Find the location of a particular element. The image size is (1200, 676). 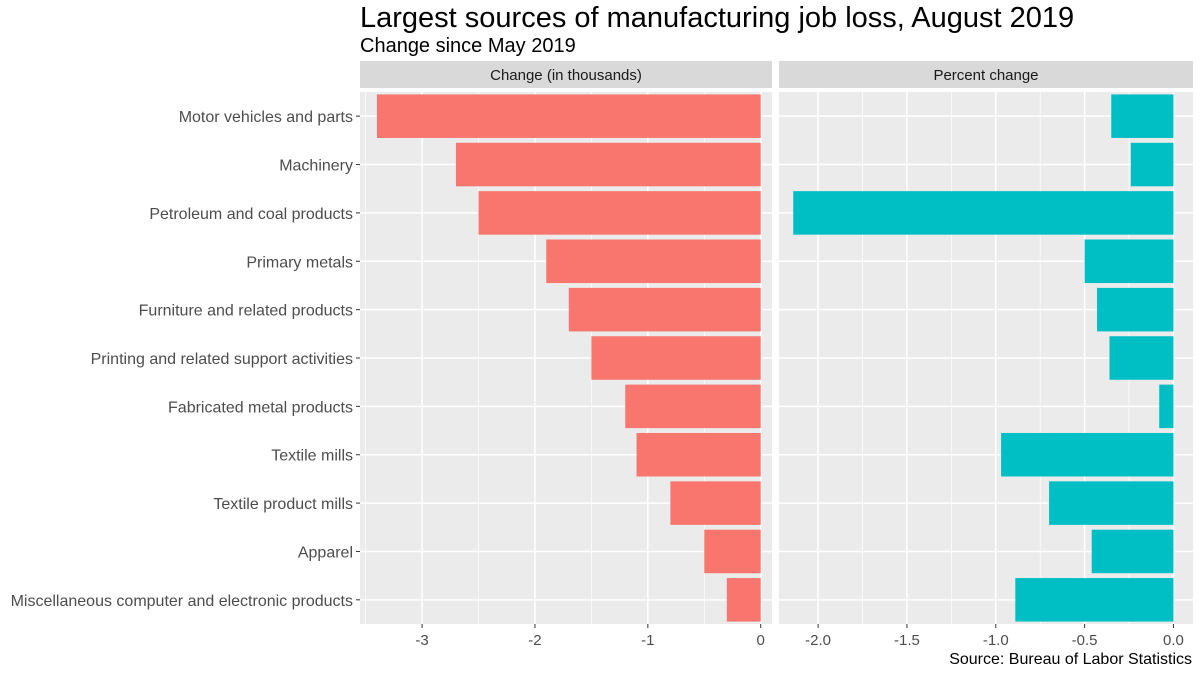

strip-label: Percent change is located at coordinates (985, 75).